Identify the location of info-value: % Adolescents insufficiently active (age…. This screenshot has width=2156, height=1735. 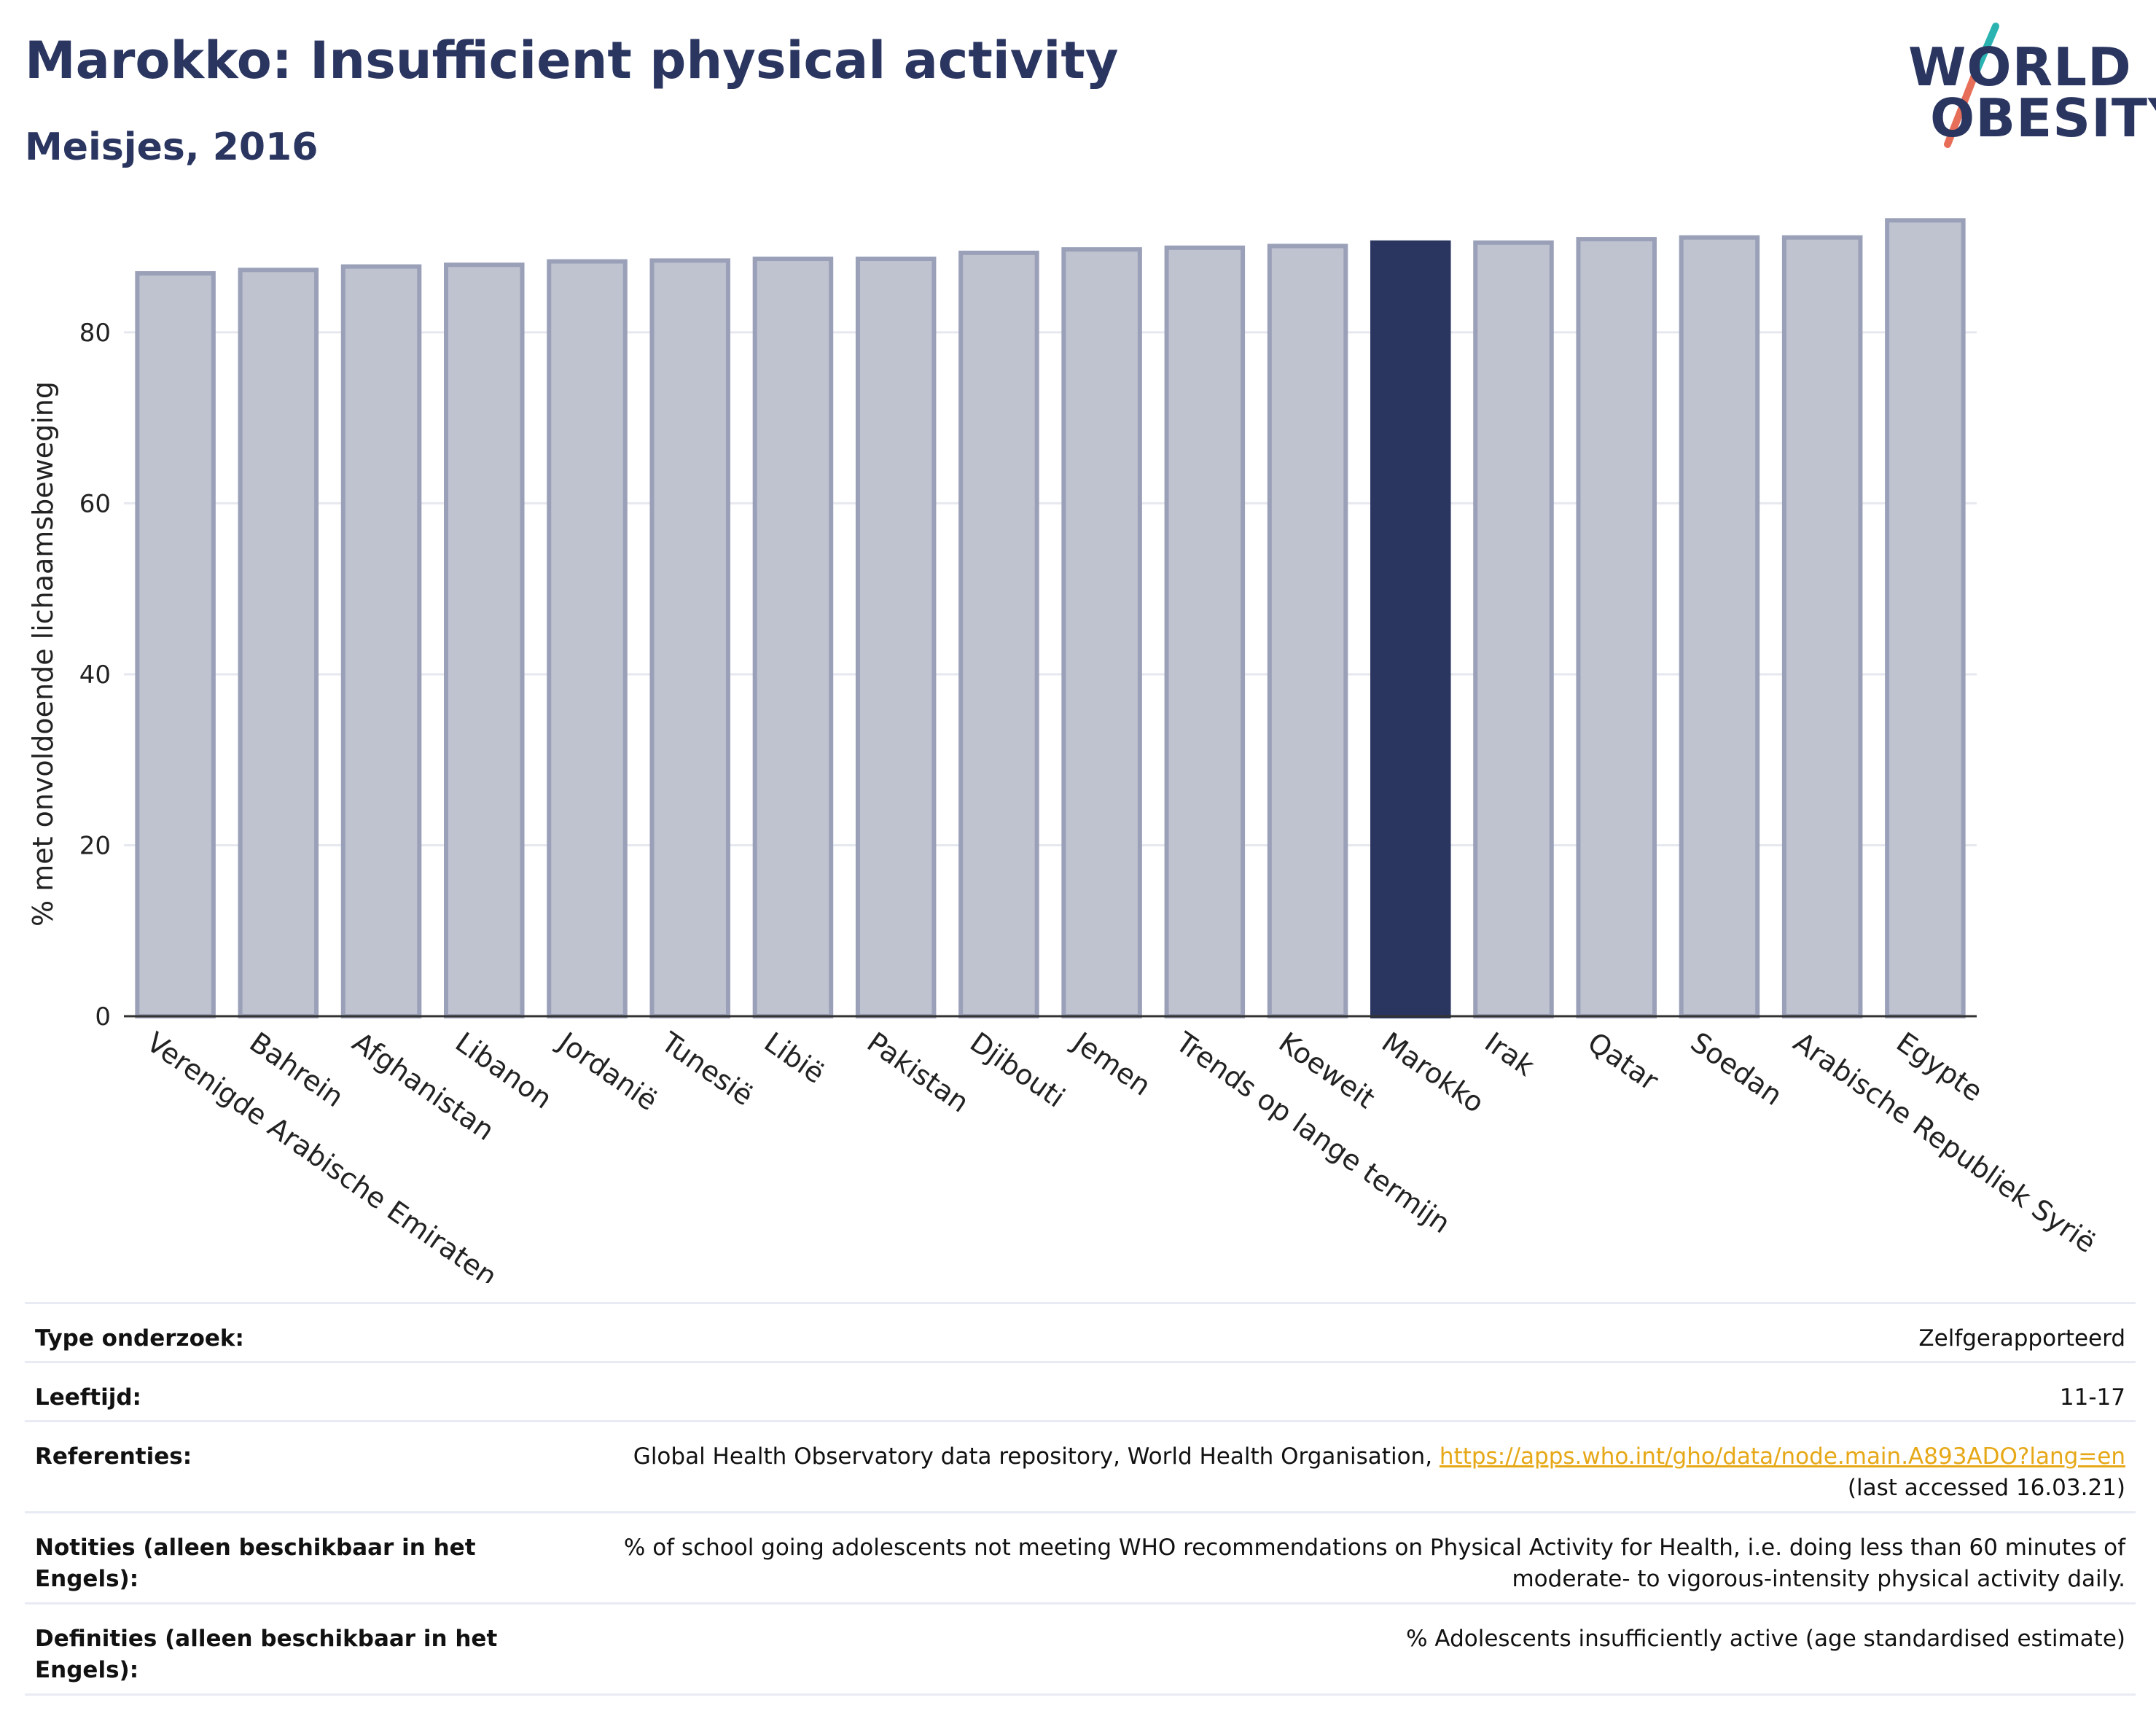
(1766, 1639).